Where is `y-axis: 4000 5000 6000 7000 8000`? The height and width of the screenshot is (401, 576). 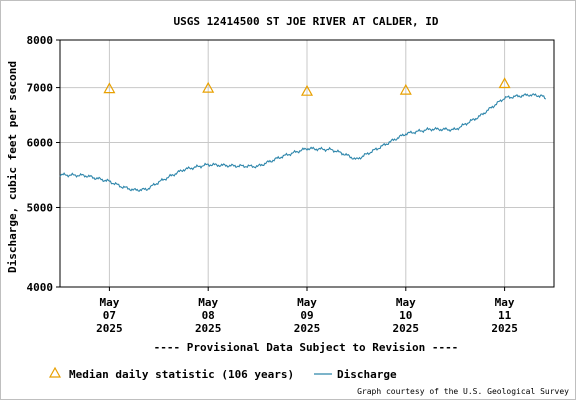
y-axis: 4000 5000 6000 7000 8000 is located at coordinates (43, 164).